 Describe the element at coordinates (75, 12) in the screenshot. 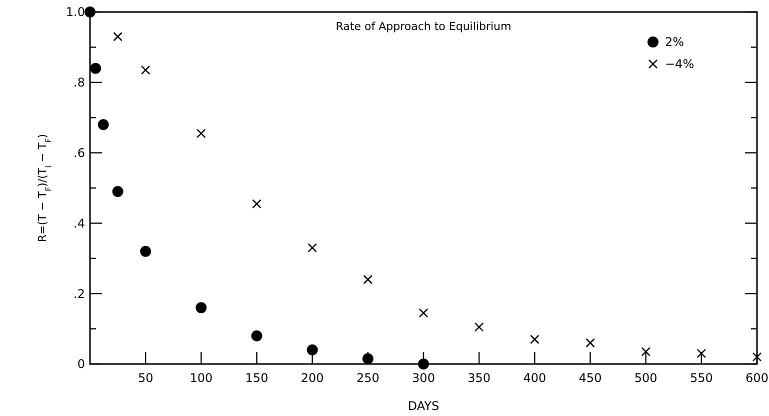

I see `y-tick-label: 1.0` at that location.